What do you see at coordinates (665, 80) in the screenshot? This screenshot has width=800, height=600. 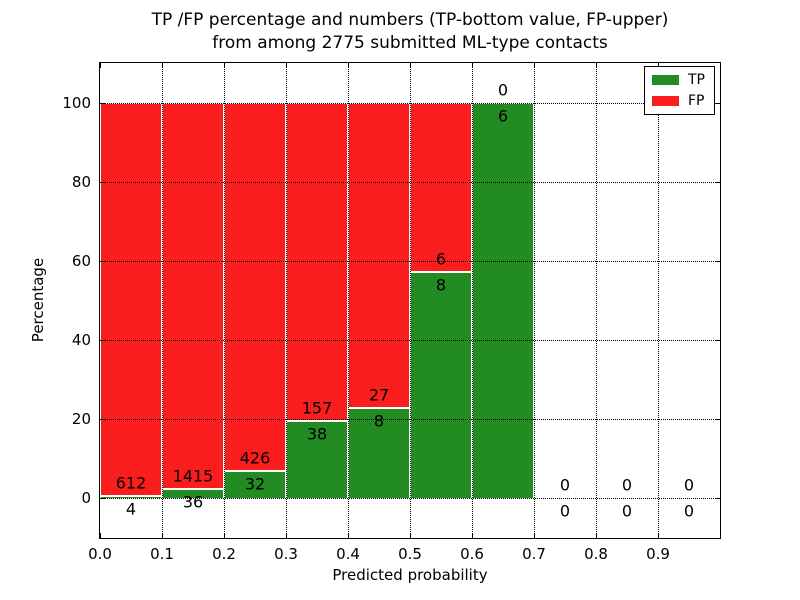 I see `tp-legend-swatch-icon` at bounding box center [665, 80].